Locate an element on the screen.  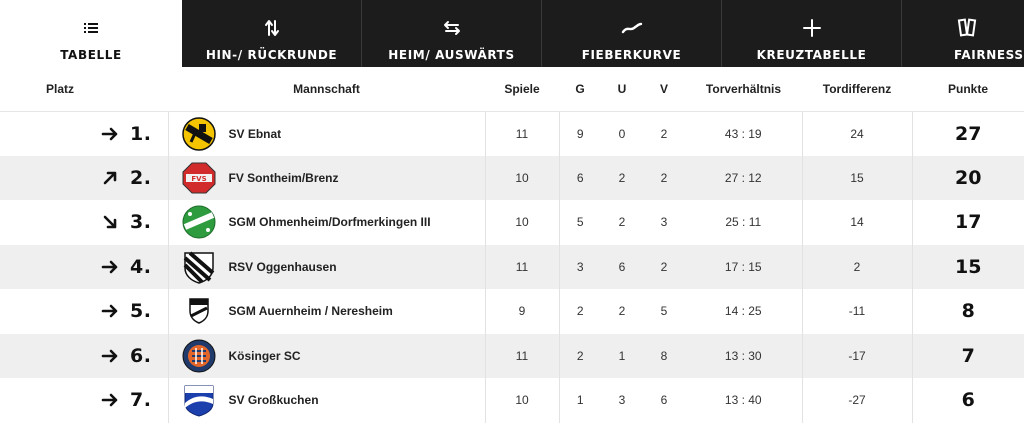
rank-number: 4. is located at coordinates (141, 266).